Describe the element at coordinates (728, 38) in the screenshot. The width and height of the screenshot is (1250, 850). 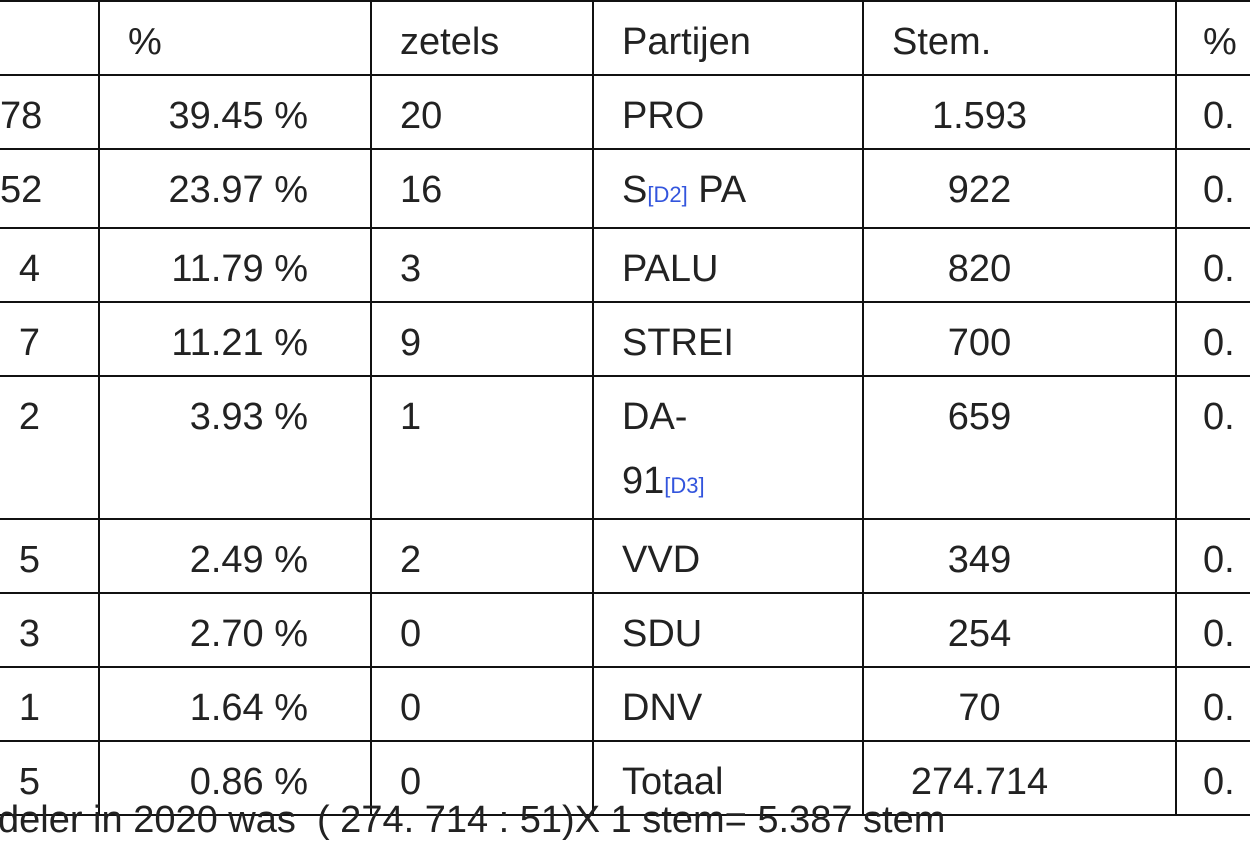
I see `header-cell: Partijen` at that location.